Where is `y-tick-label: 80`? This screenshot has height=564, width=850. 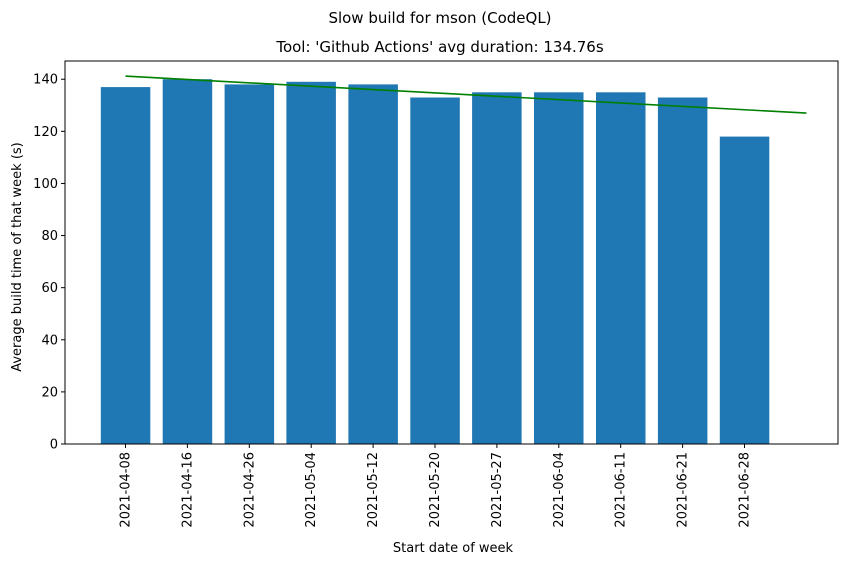
y-tick-label: 80 is located at coordinates (49, 236).